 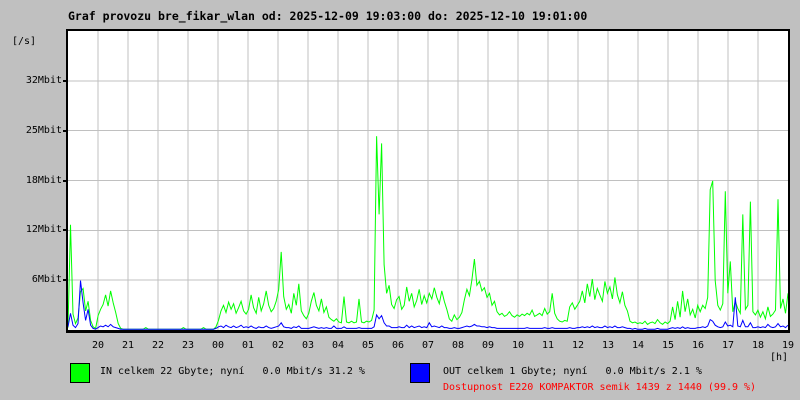 I want to click on x-tick-label: 10, so click(x=518, y=345).